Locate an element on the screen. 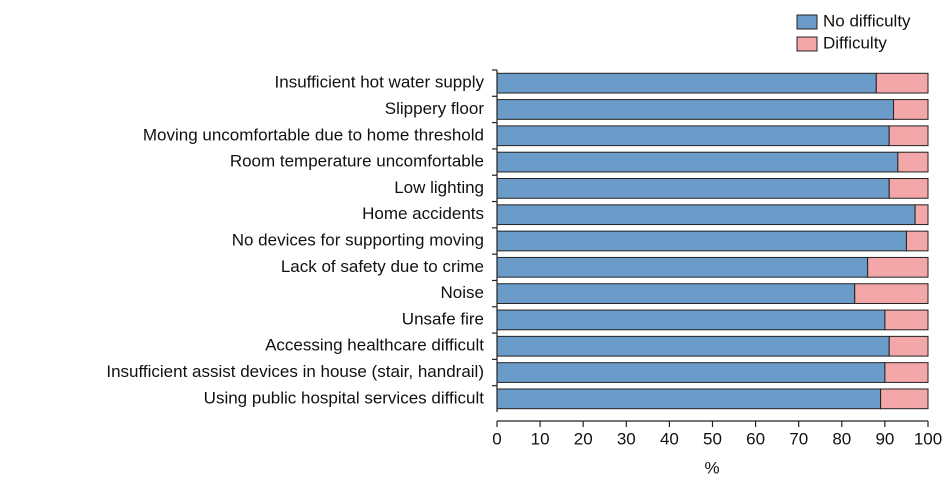 This screenshot has height=481, width=944. y-tick-label: Home accidents is located at coordinates (423, 213).